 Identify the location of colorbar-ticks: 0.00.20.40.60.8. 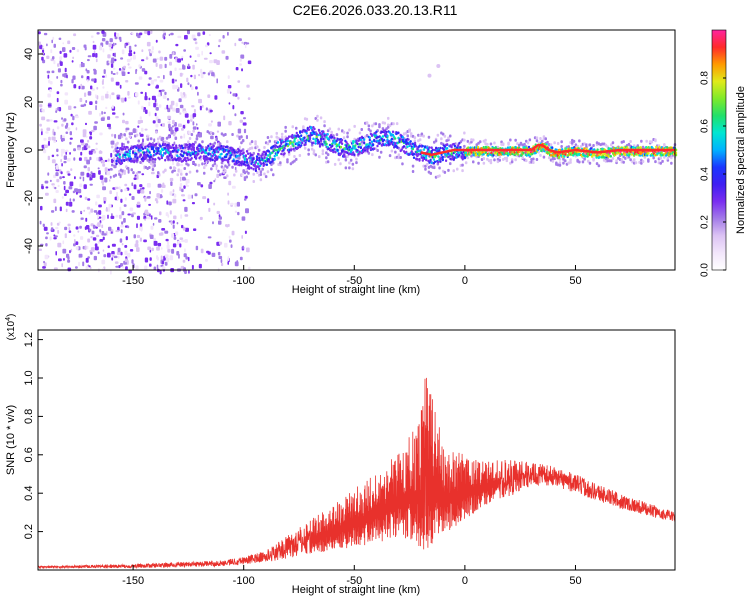
(713, 174).